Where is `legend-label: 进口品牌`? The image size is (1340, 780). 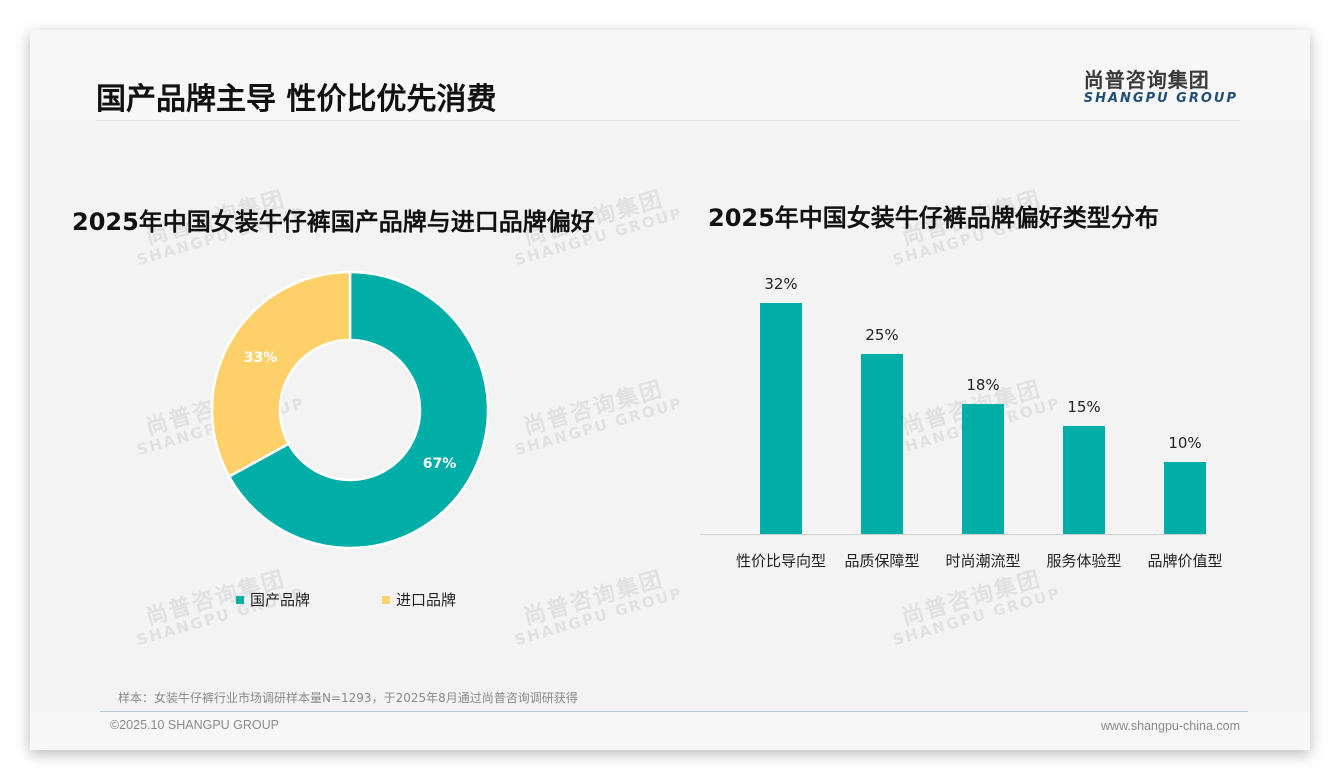
legend-label: 进口品牌 is located at coordinates (426, 600).